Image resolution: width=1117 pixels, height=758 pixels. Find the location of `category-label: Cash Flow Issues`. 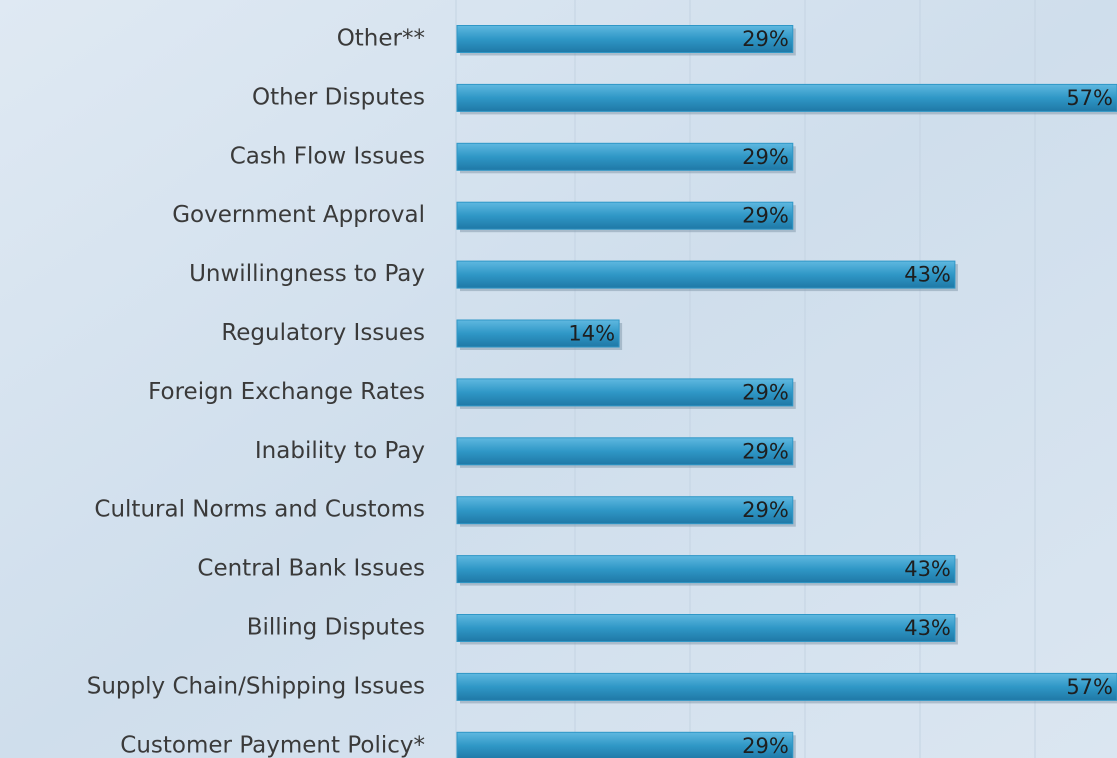

category-label: Cash Flow Issues is located at coordinates (327, 156).